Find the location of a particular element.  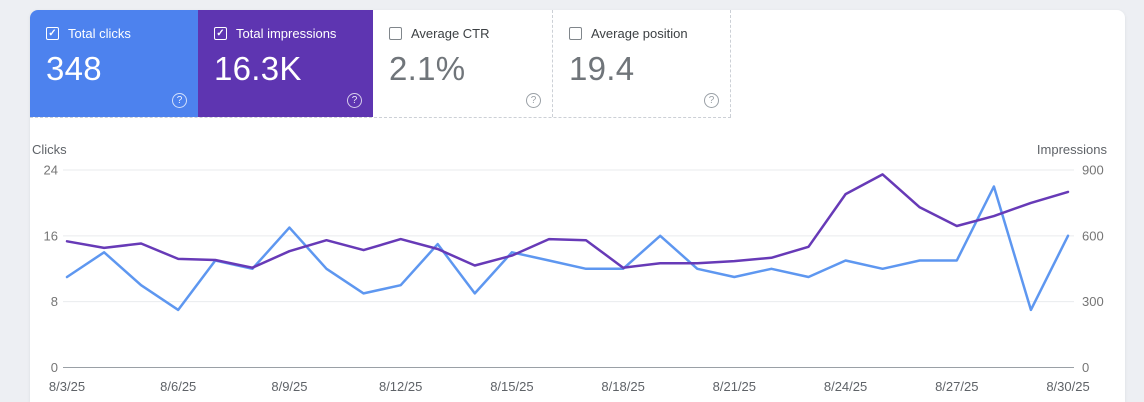

card-label: Average position is located at coordinates (639, 33).